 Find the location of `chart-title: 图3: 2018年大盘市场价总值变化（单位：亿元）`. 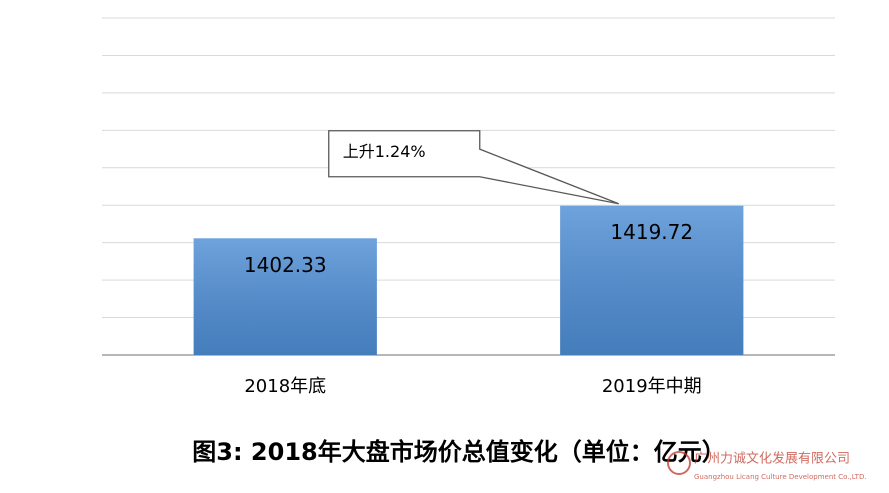

chart-title: 图3: 2018年大盘市场价总值变化（单位：亿元） is located at coordinates (458, 452).